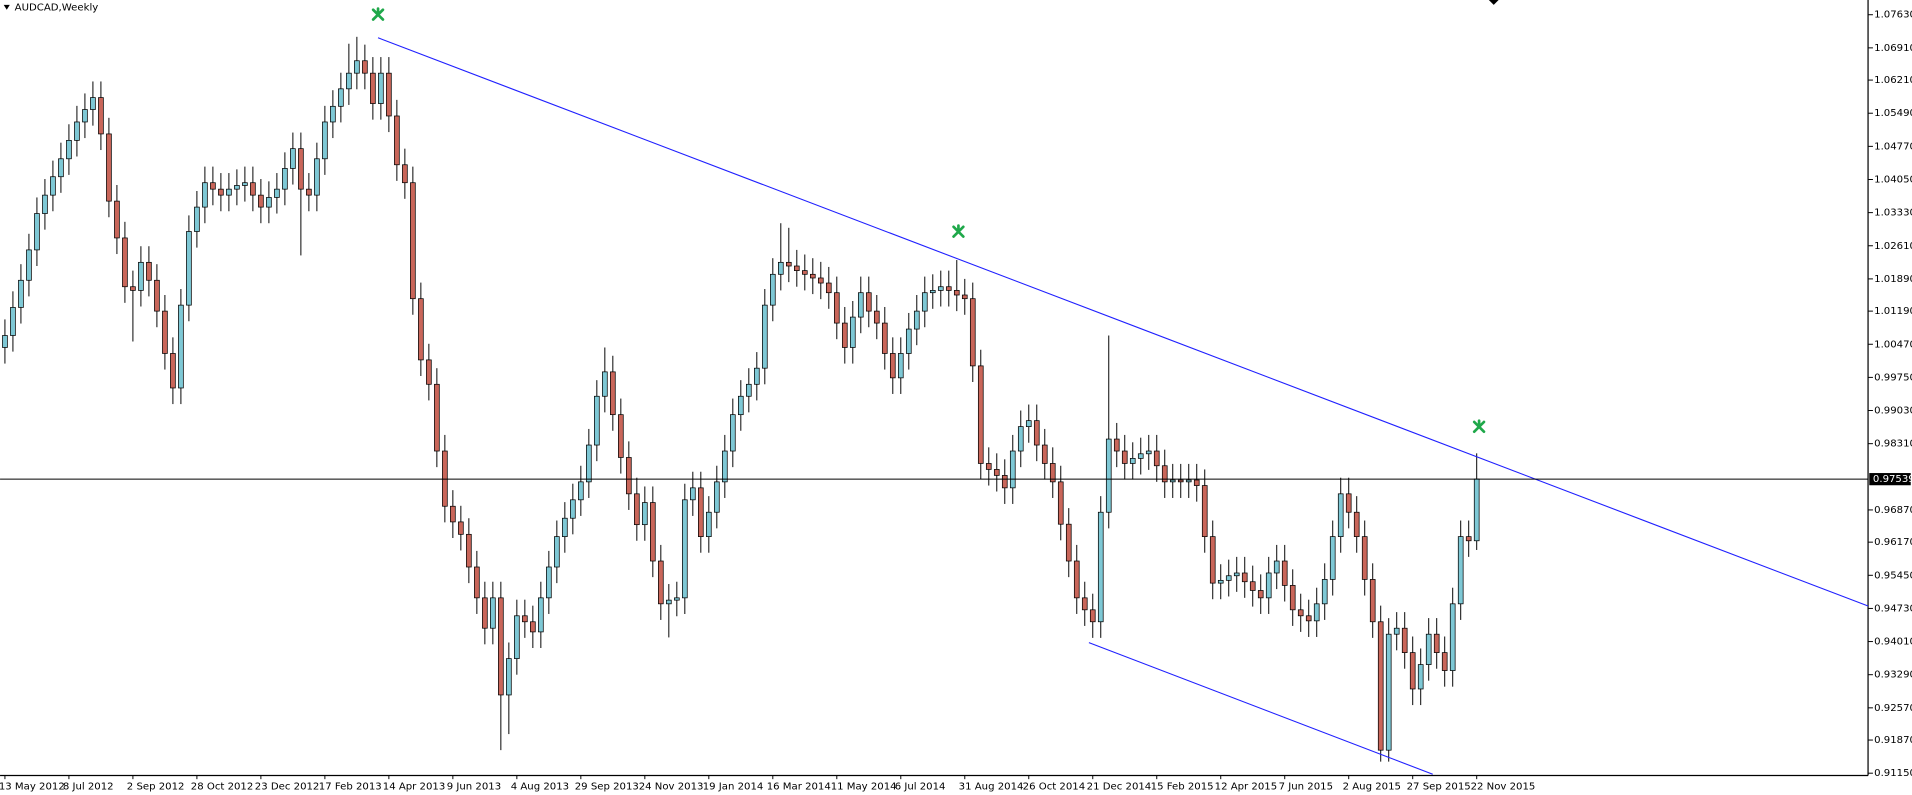 This screenshot has height=795, width=1912. Describe the element at coordinates (1893, 542) in the screenshot. I see `y-tick-label: 0.96170` at that location.